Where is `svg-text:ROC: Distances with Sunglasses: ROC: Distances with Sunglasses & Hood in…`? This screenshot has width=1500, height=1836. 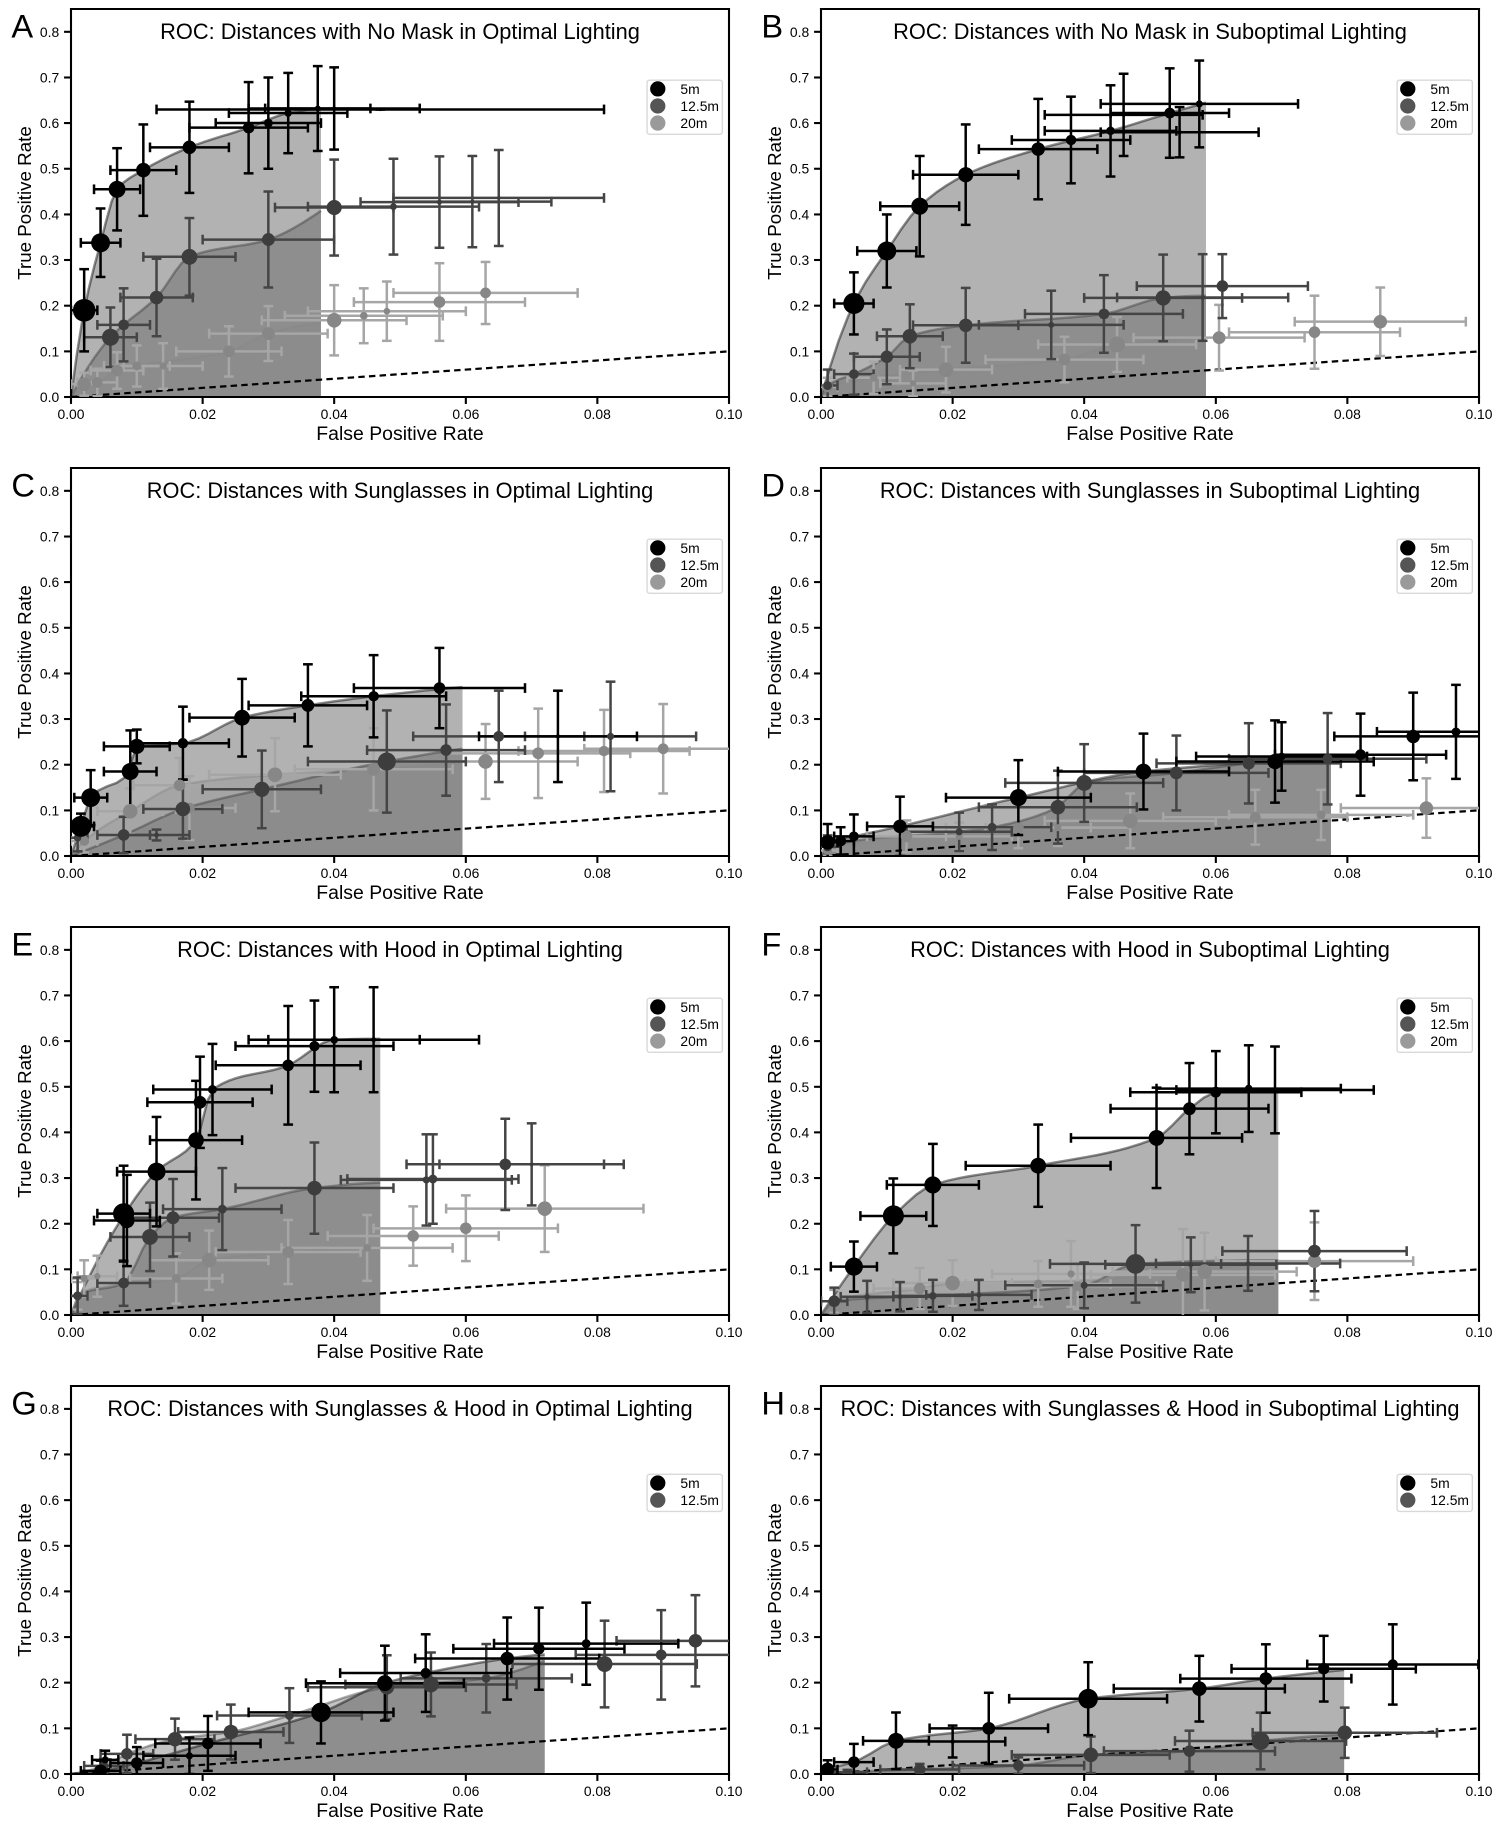 svg-text:ROC: Distances with Sunglasses: ROC: Distances with Sunglasses & Hood in… is located at coordinates (1149, 1408).